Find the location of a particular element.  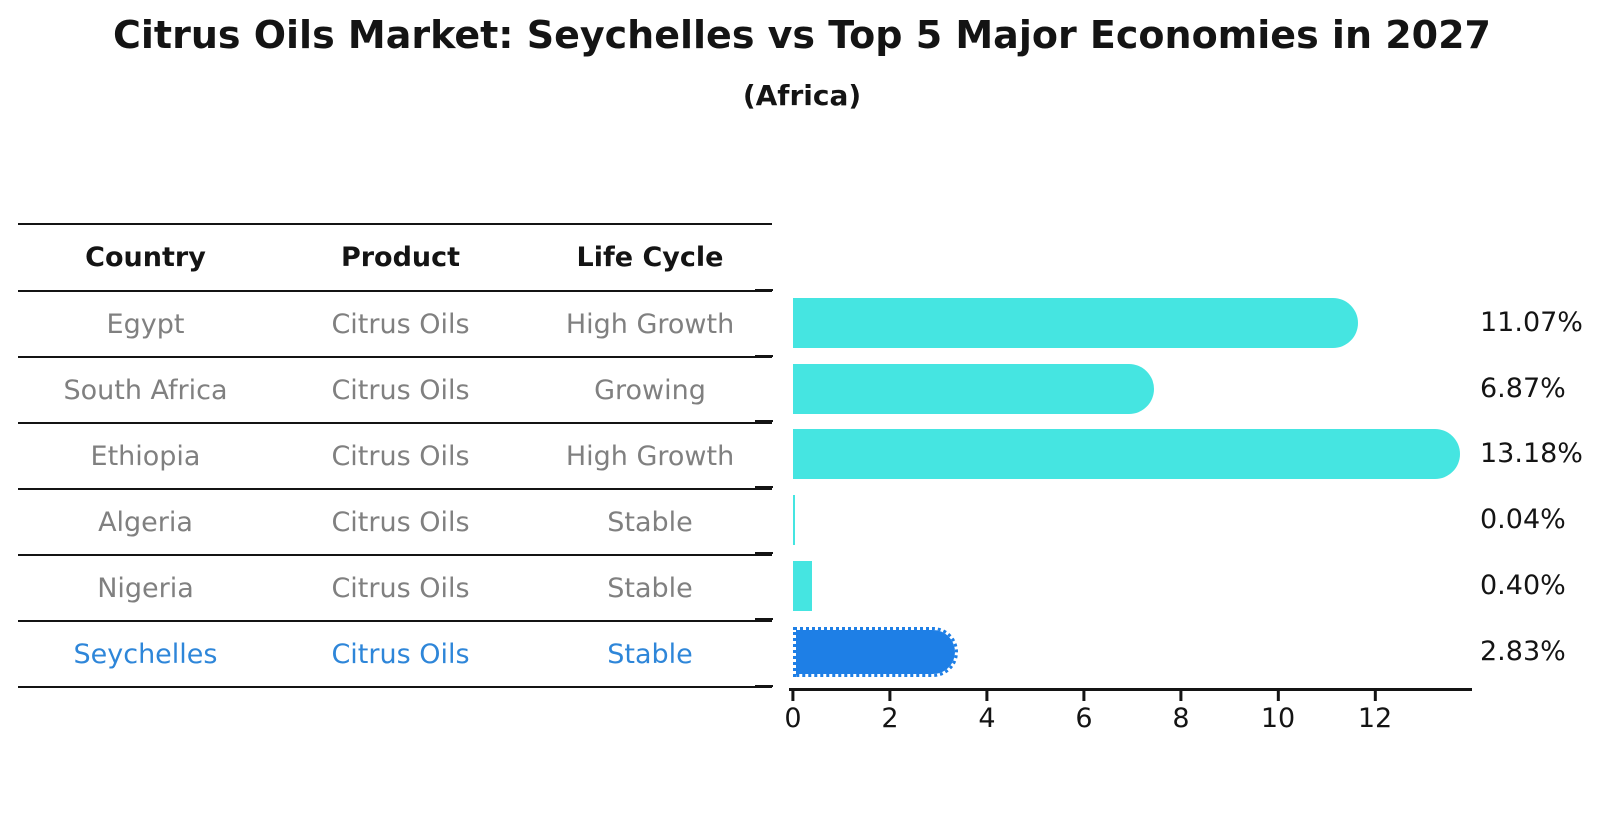

x-axis-tick: 10 is located at coordinates (1278, 712).